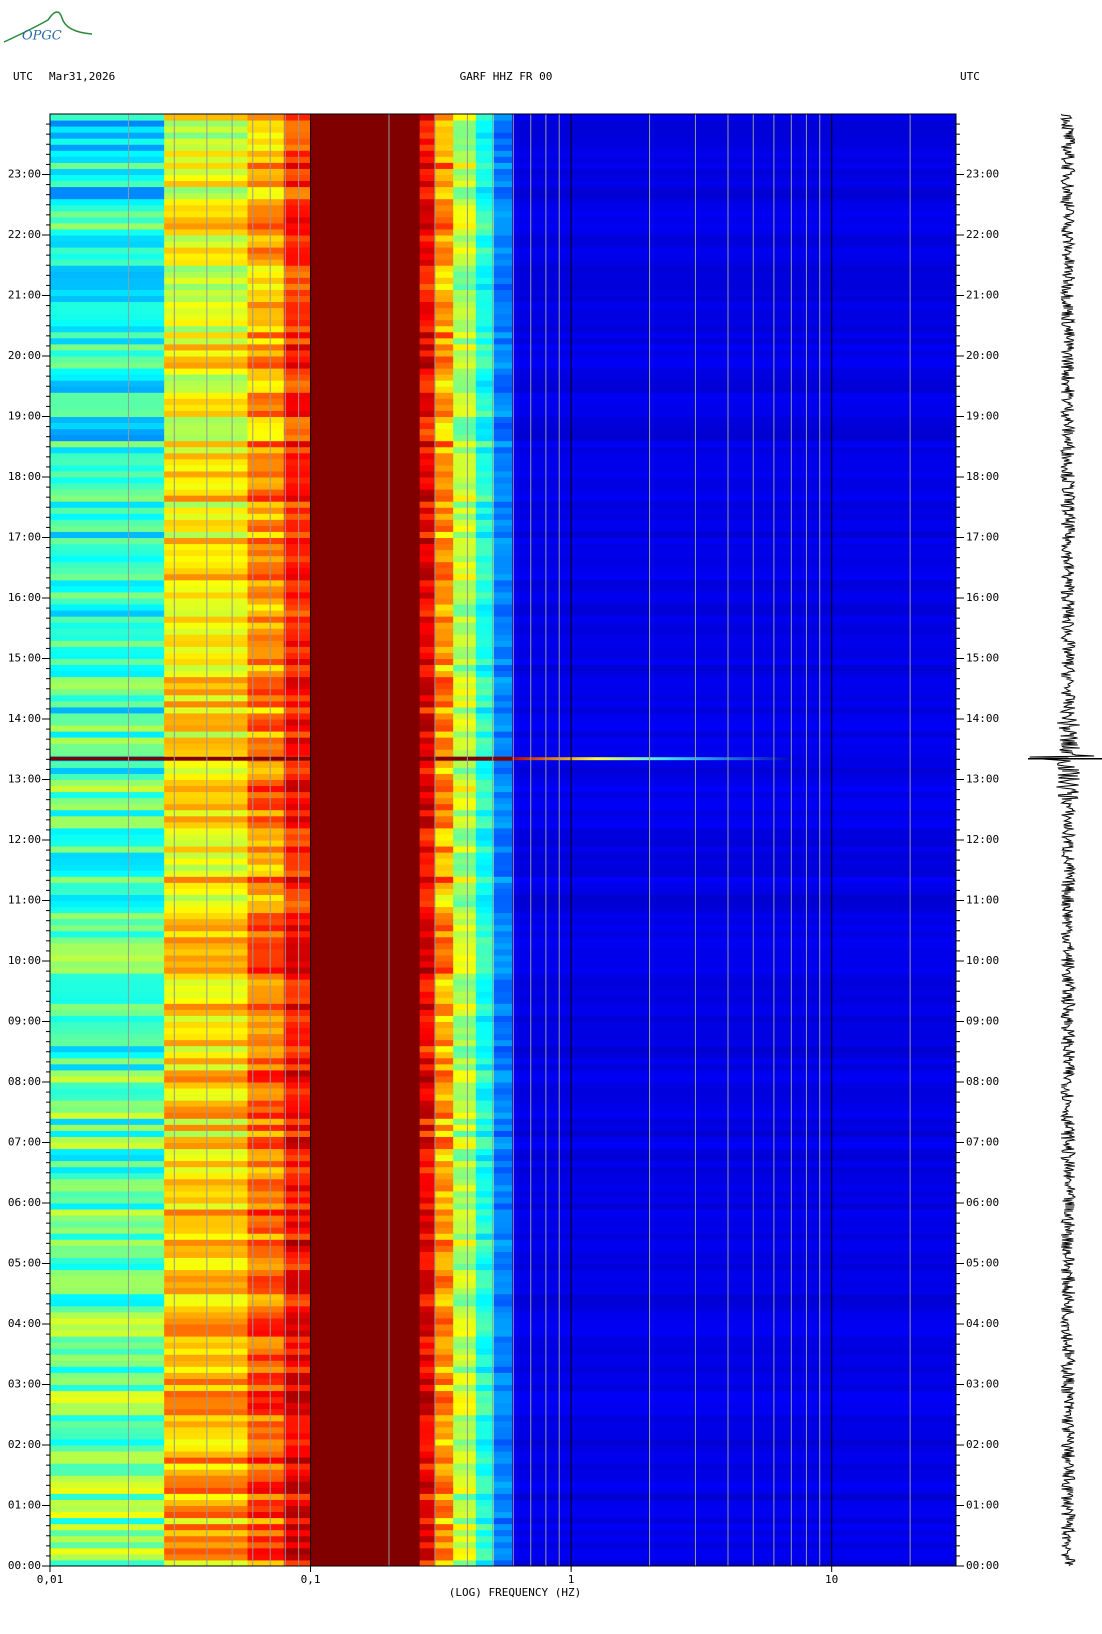 Image resolution: width=1102 pixels, height=1634 pixels. Describe the element at coordinates (24, 1505) in the screenshot. I see `y-tick-label: 01:00` at that location.